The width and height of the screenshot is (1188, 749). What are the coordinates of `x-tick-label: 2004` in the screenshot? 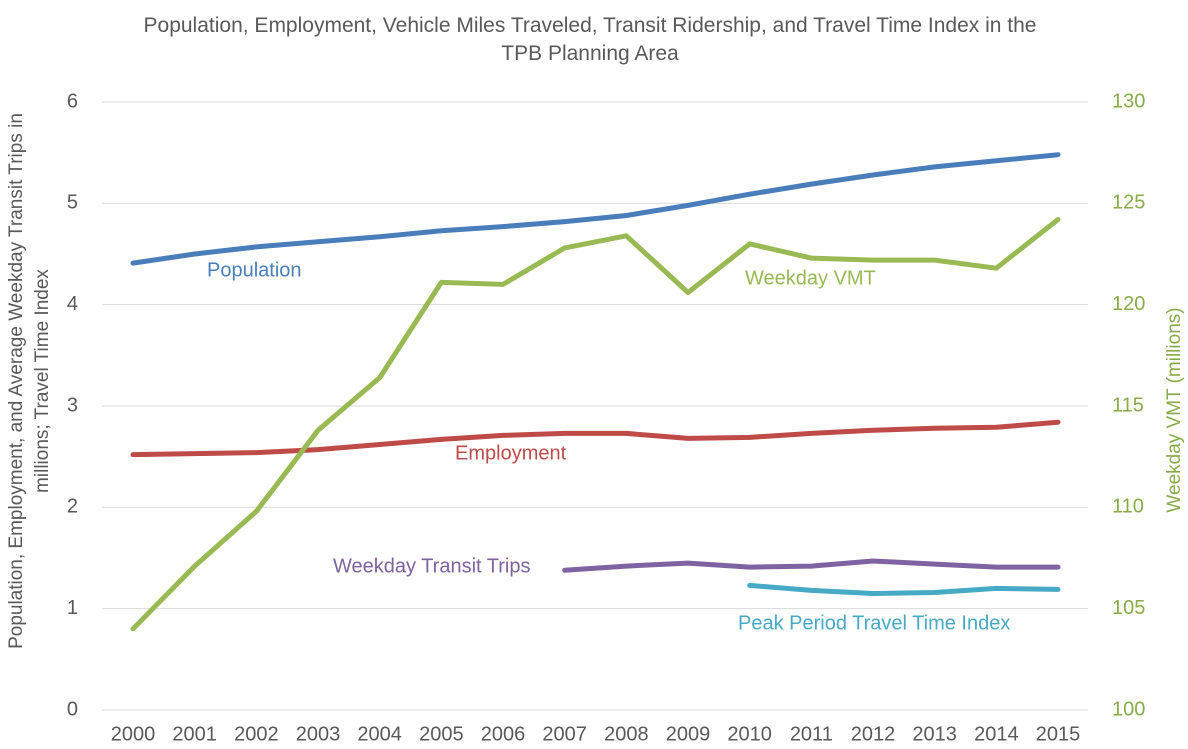 It's located at (379, 734).